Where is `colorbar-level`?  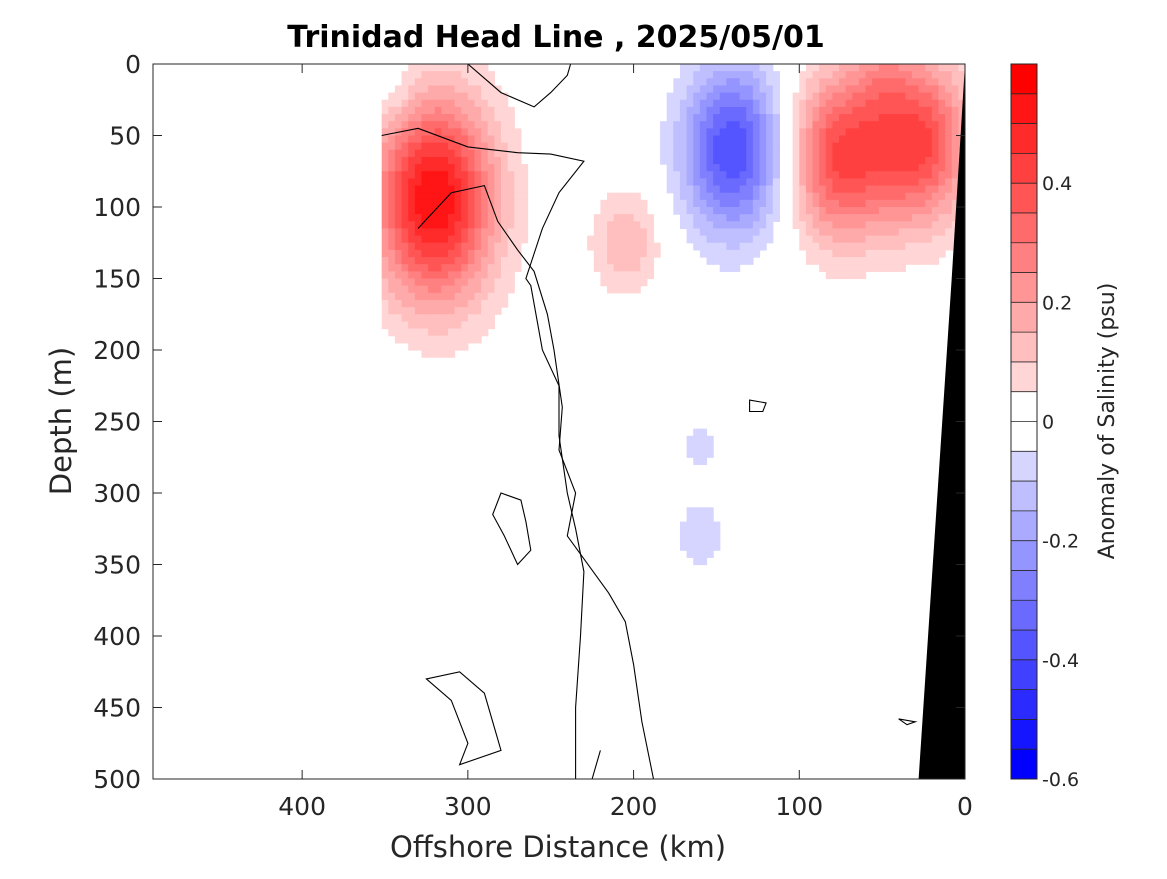 colorbar-level is located at coordinates (1024, 108).